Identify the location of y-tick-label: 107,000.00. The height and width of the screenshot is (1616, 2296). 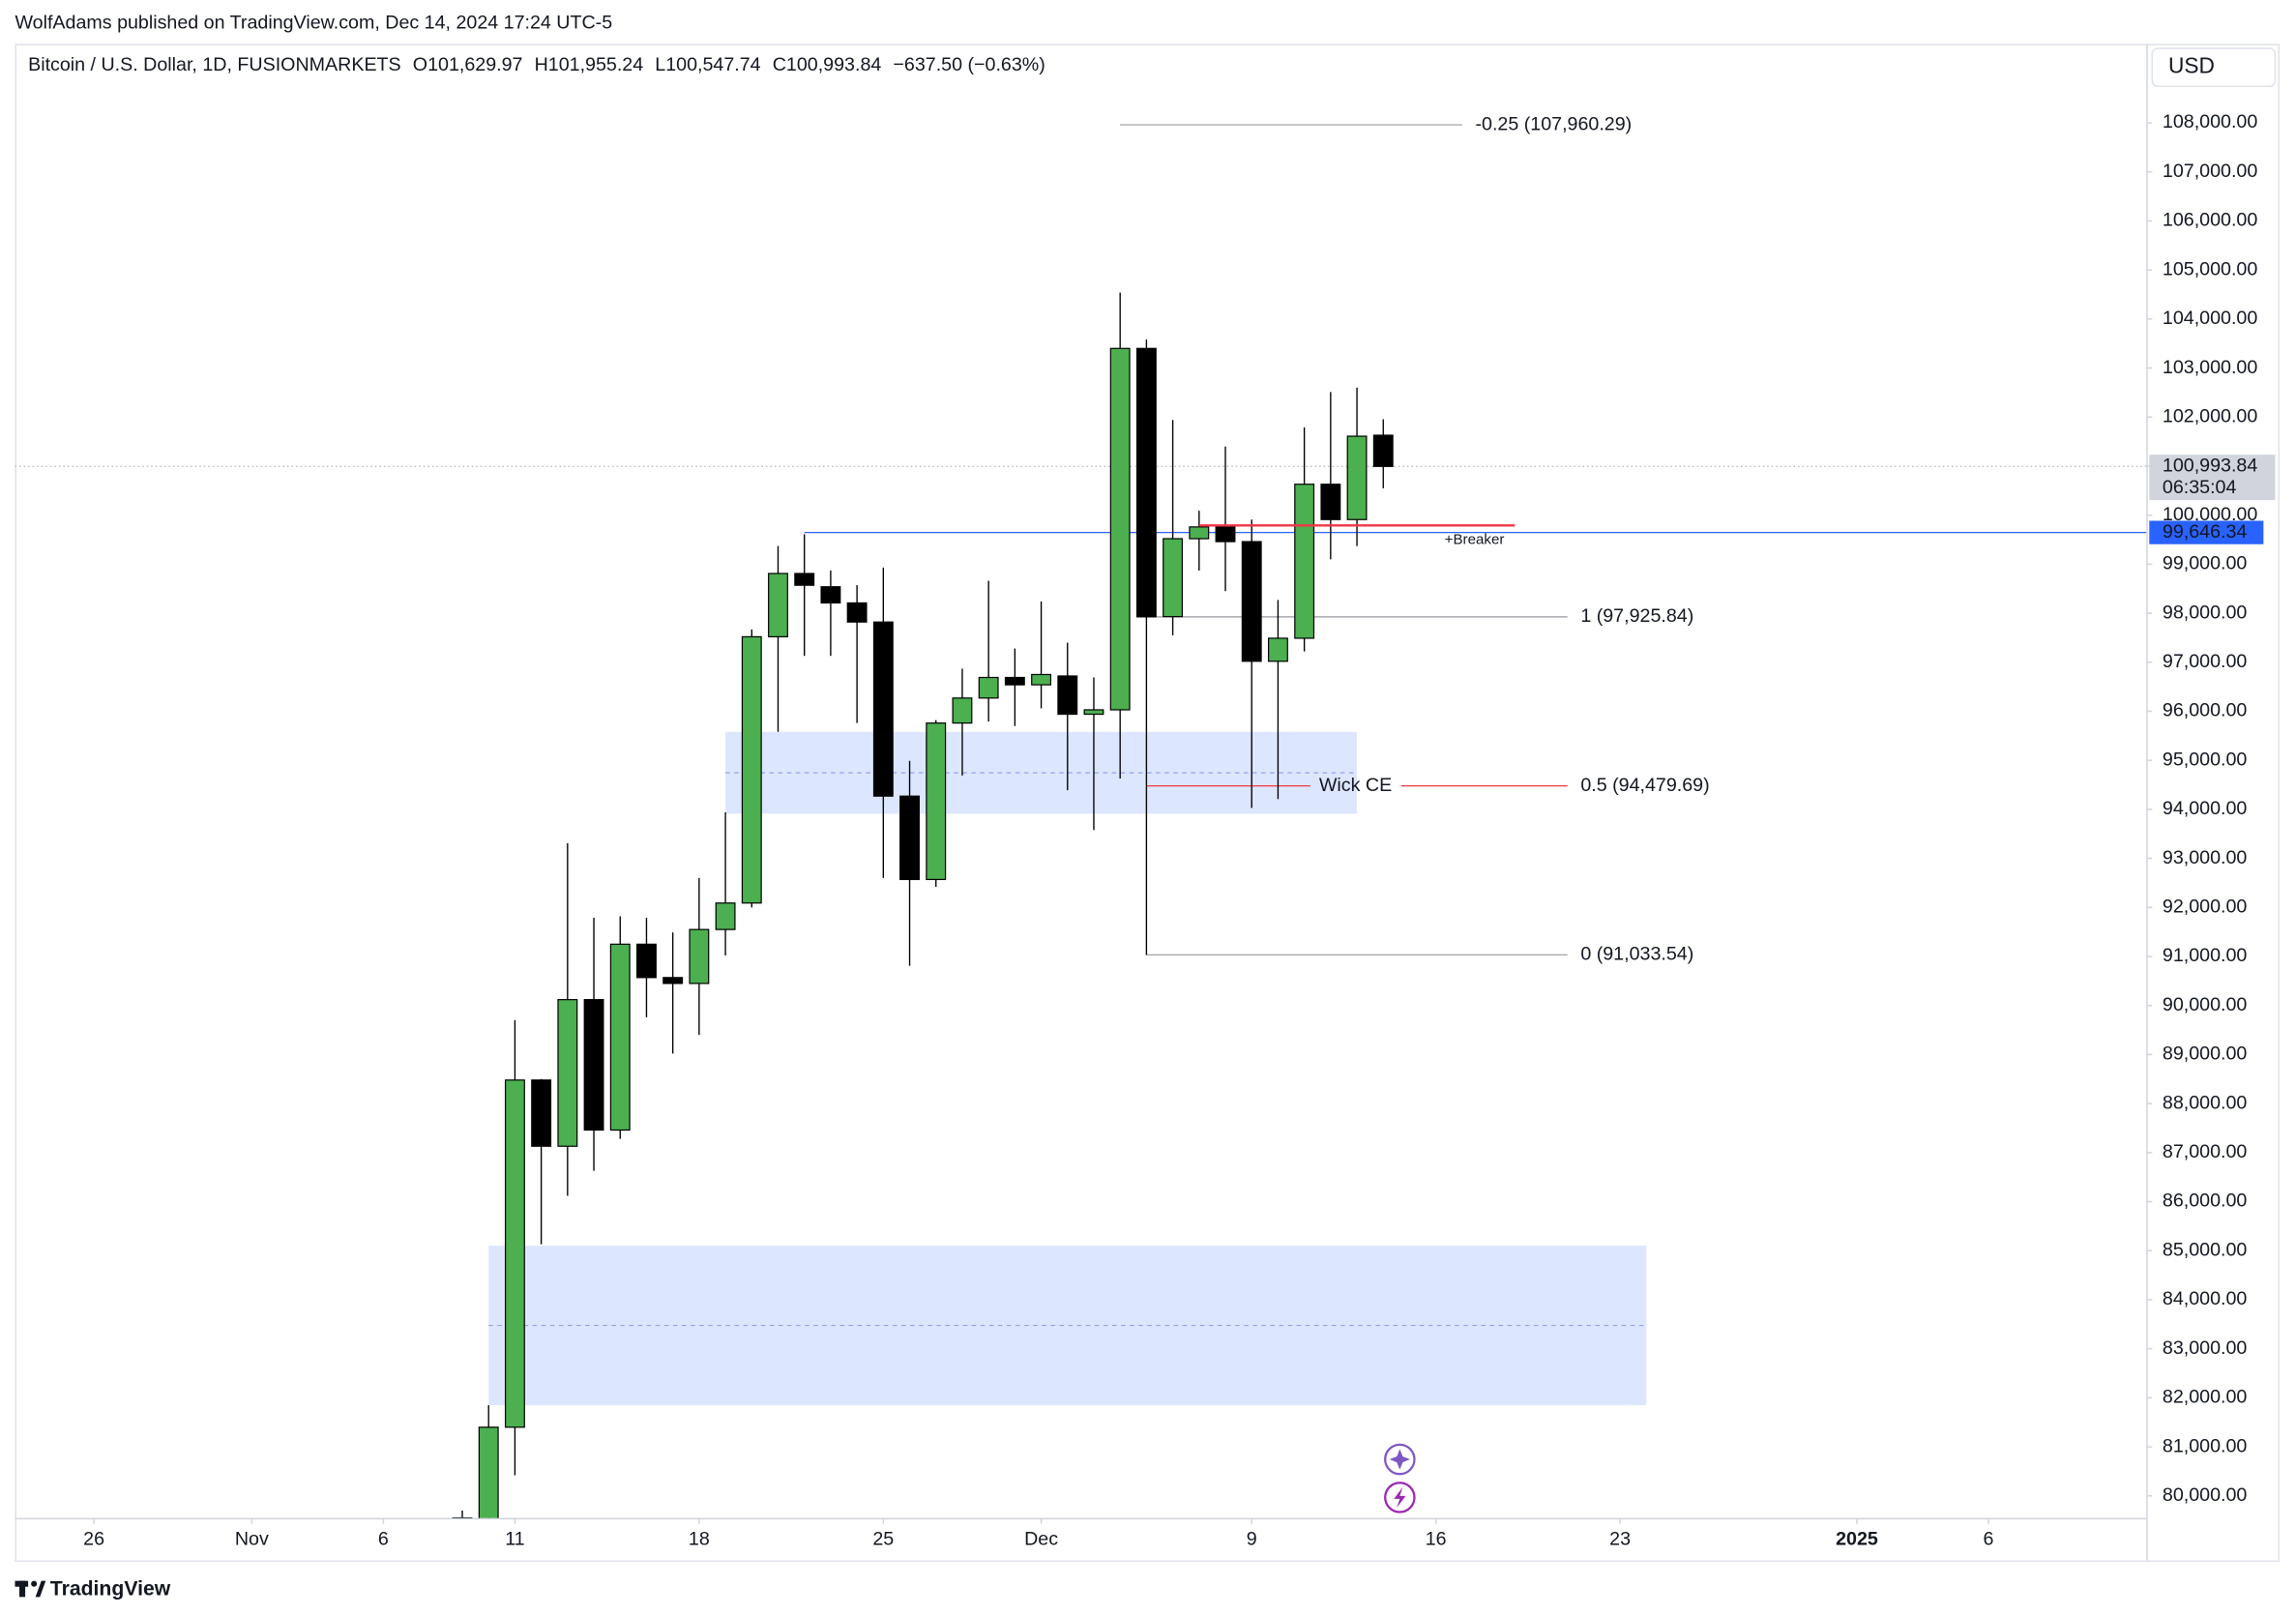
(2210, 172).